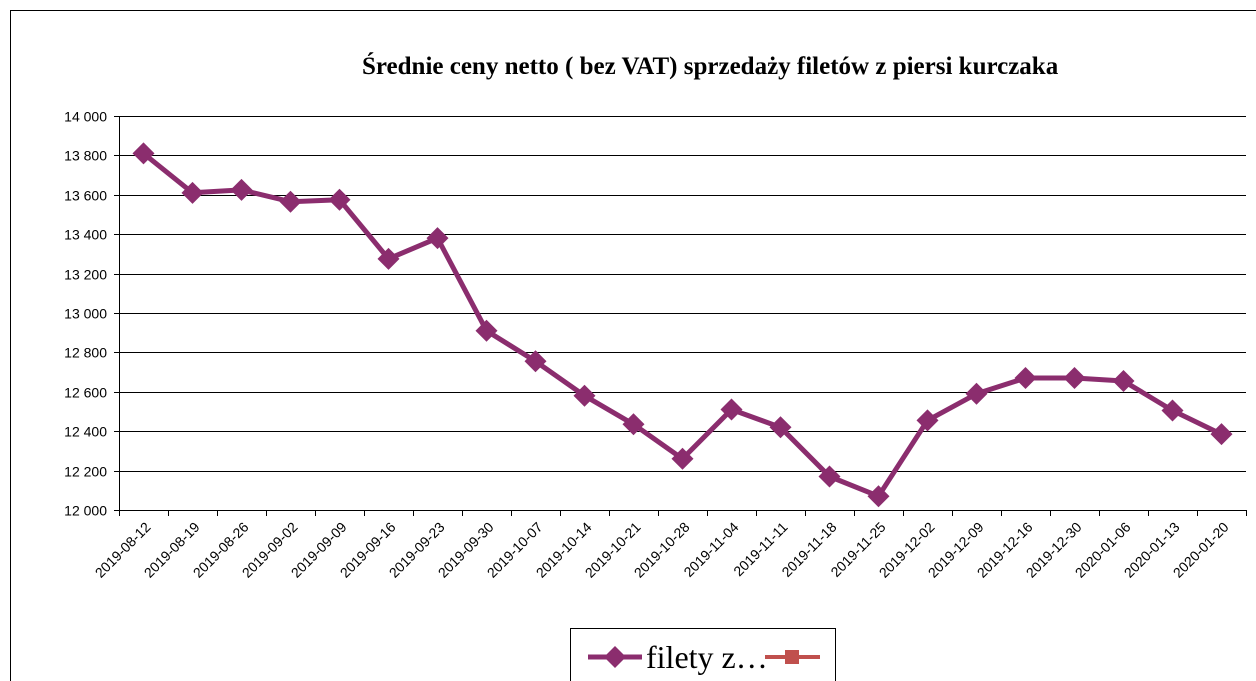 The image size is (1256, 681). Describe the element at coordinates (85, 156) in the screenshot. I see `y-tick-label: 13 800` at that location.